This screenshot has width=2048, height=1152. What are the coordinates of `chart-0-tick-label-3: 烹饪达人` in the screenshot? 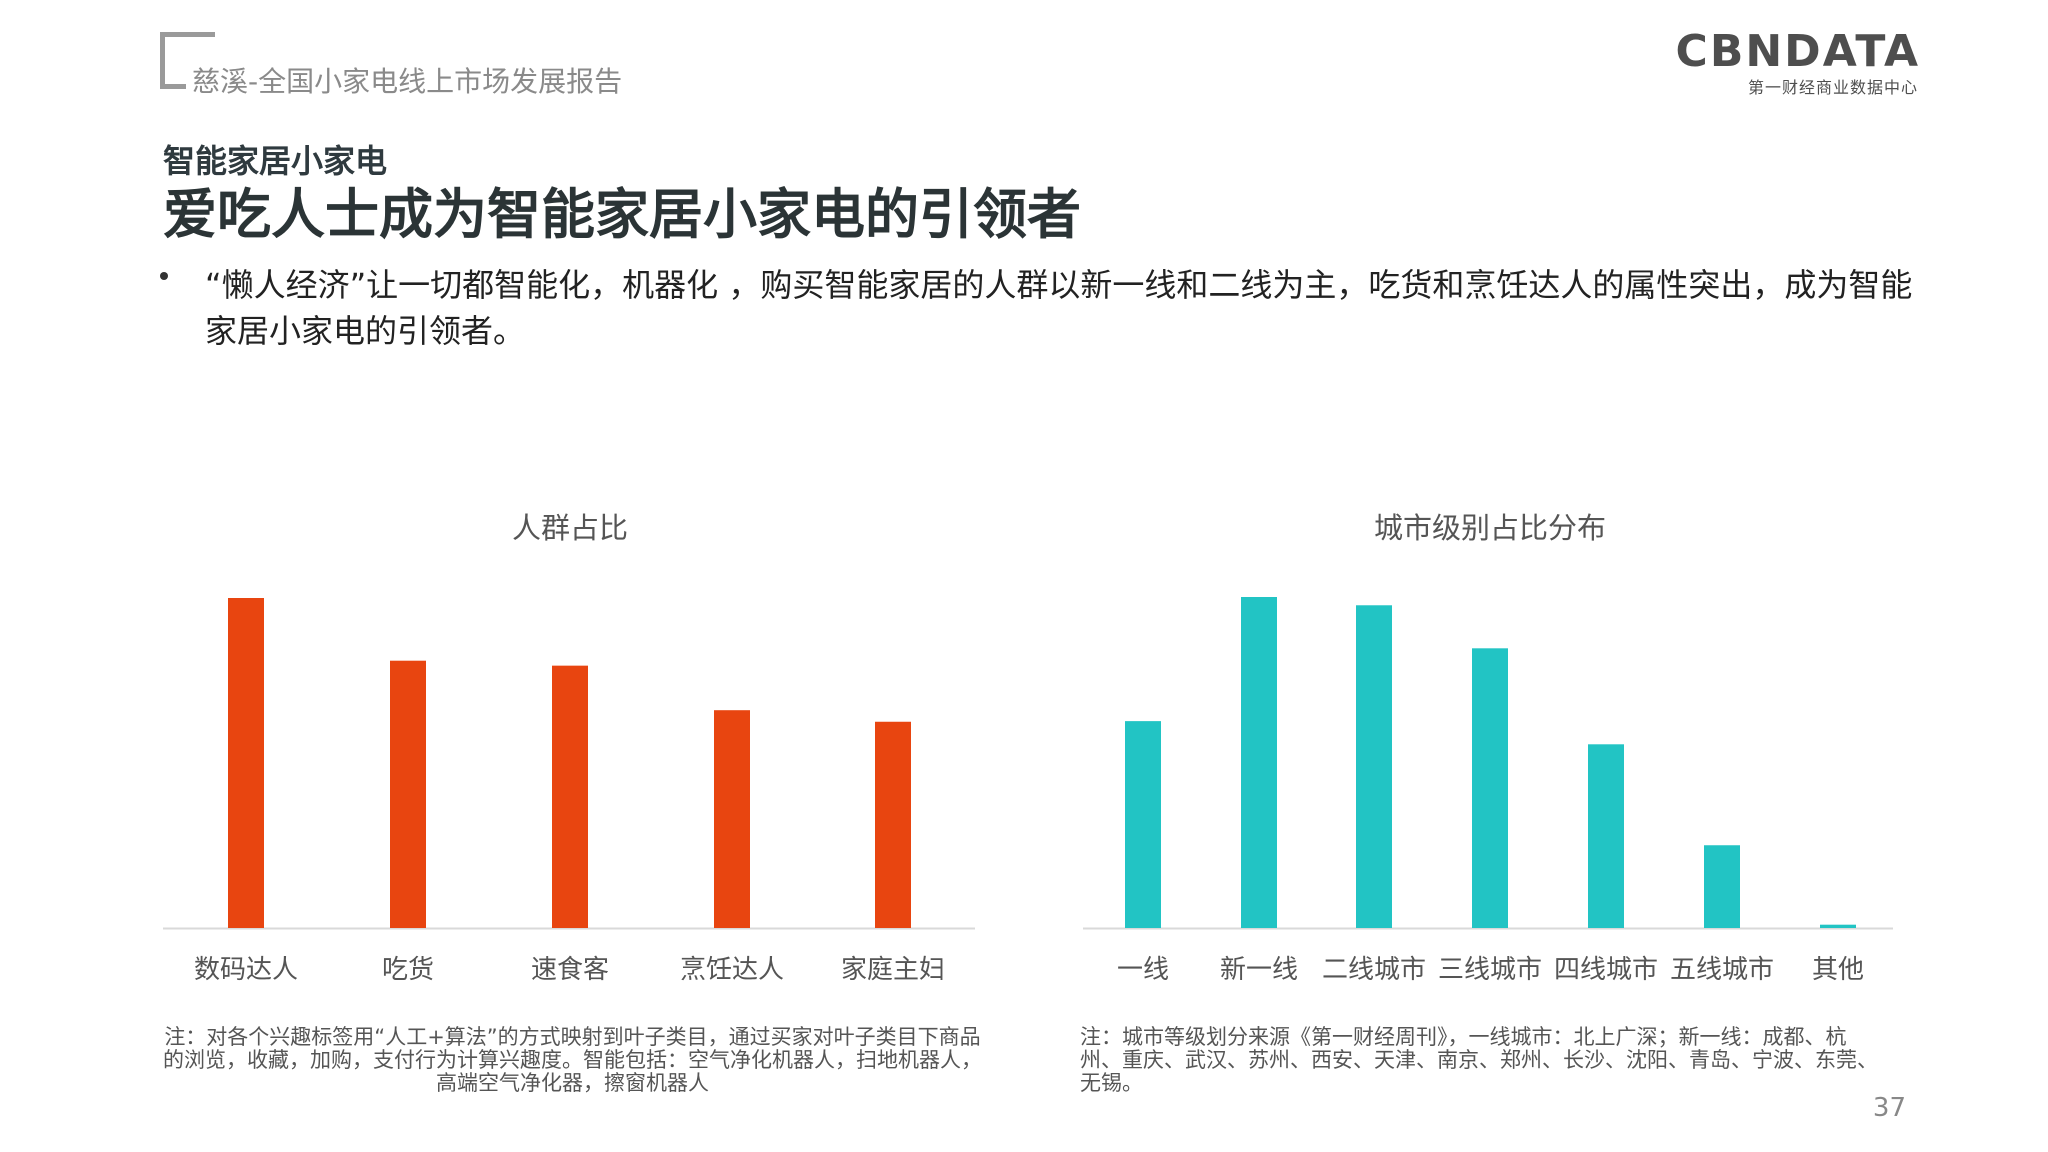 It's located at (732, 970).